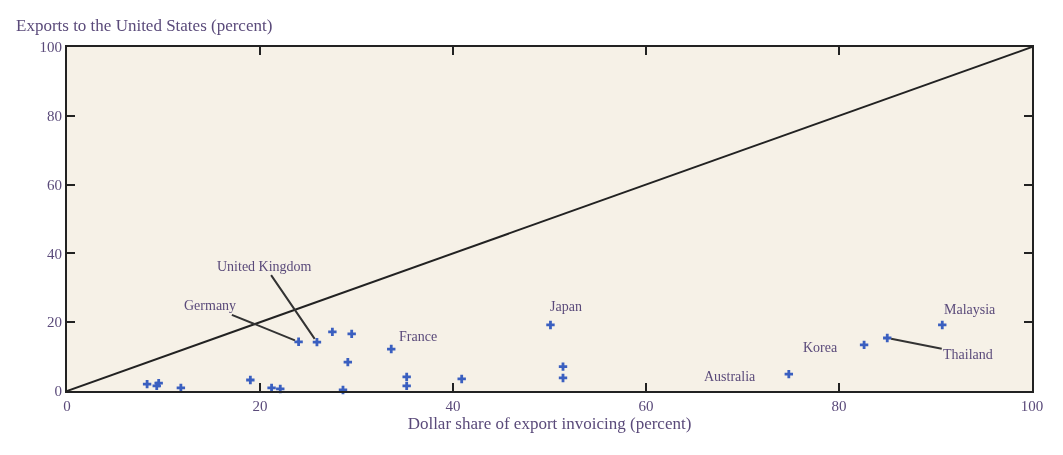  I want to click on x-tick-label: 60, so click(646, 406).